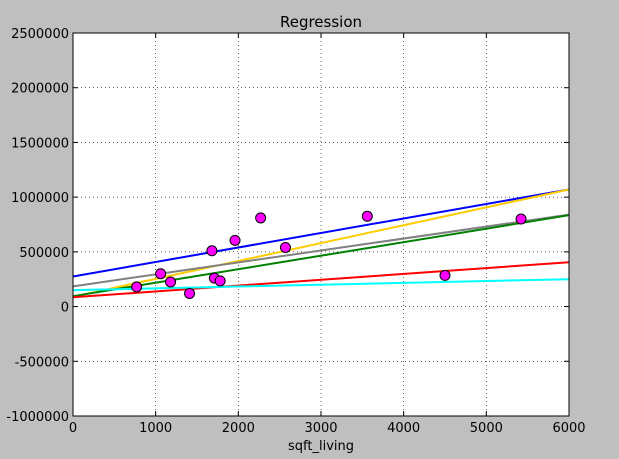 Image resolution: width=619 pixels, height=459 pixels. Describe the element at coordinates (568, 428) in the screenshot. I see `x-tick-label: 6000` at that location.